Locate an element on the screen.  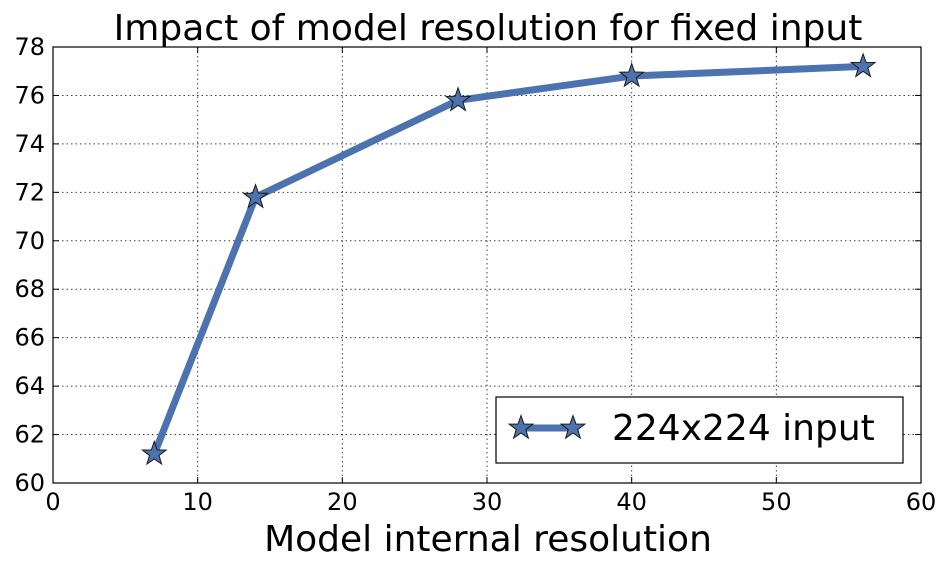
x-tick-label: 0 is located at coordinates (52, 502).